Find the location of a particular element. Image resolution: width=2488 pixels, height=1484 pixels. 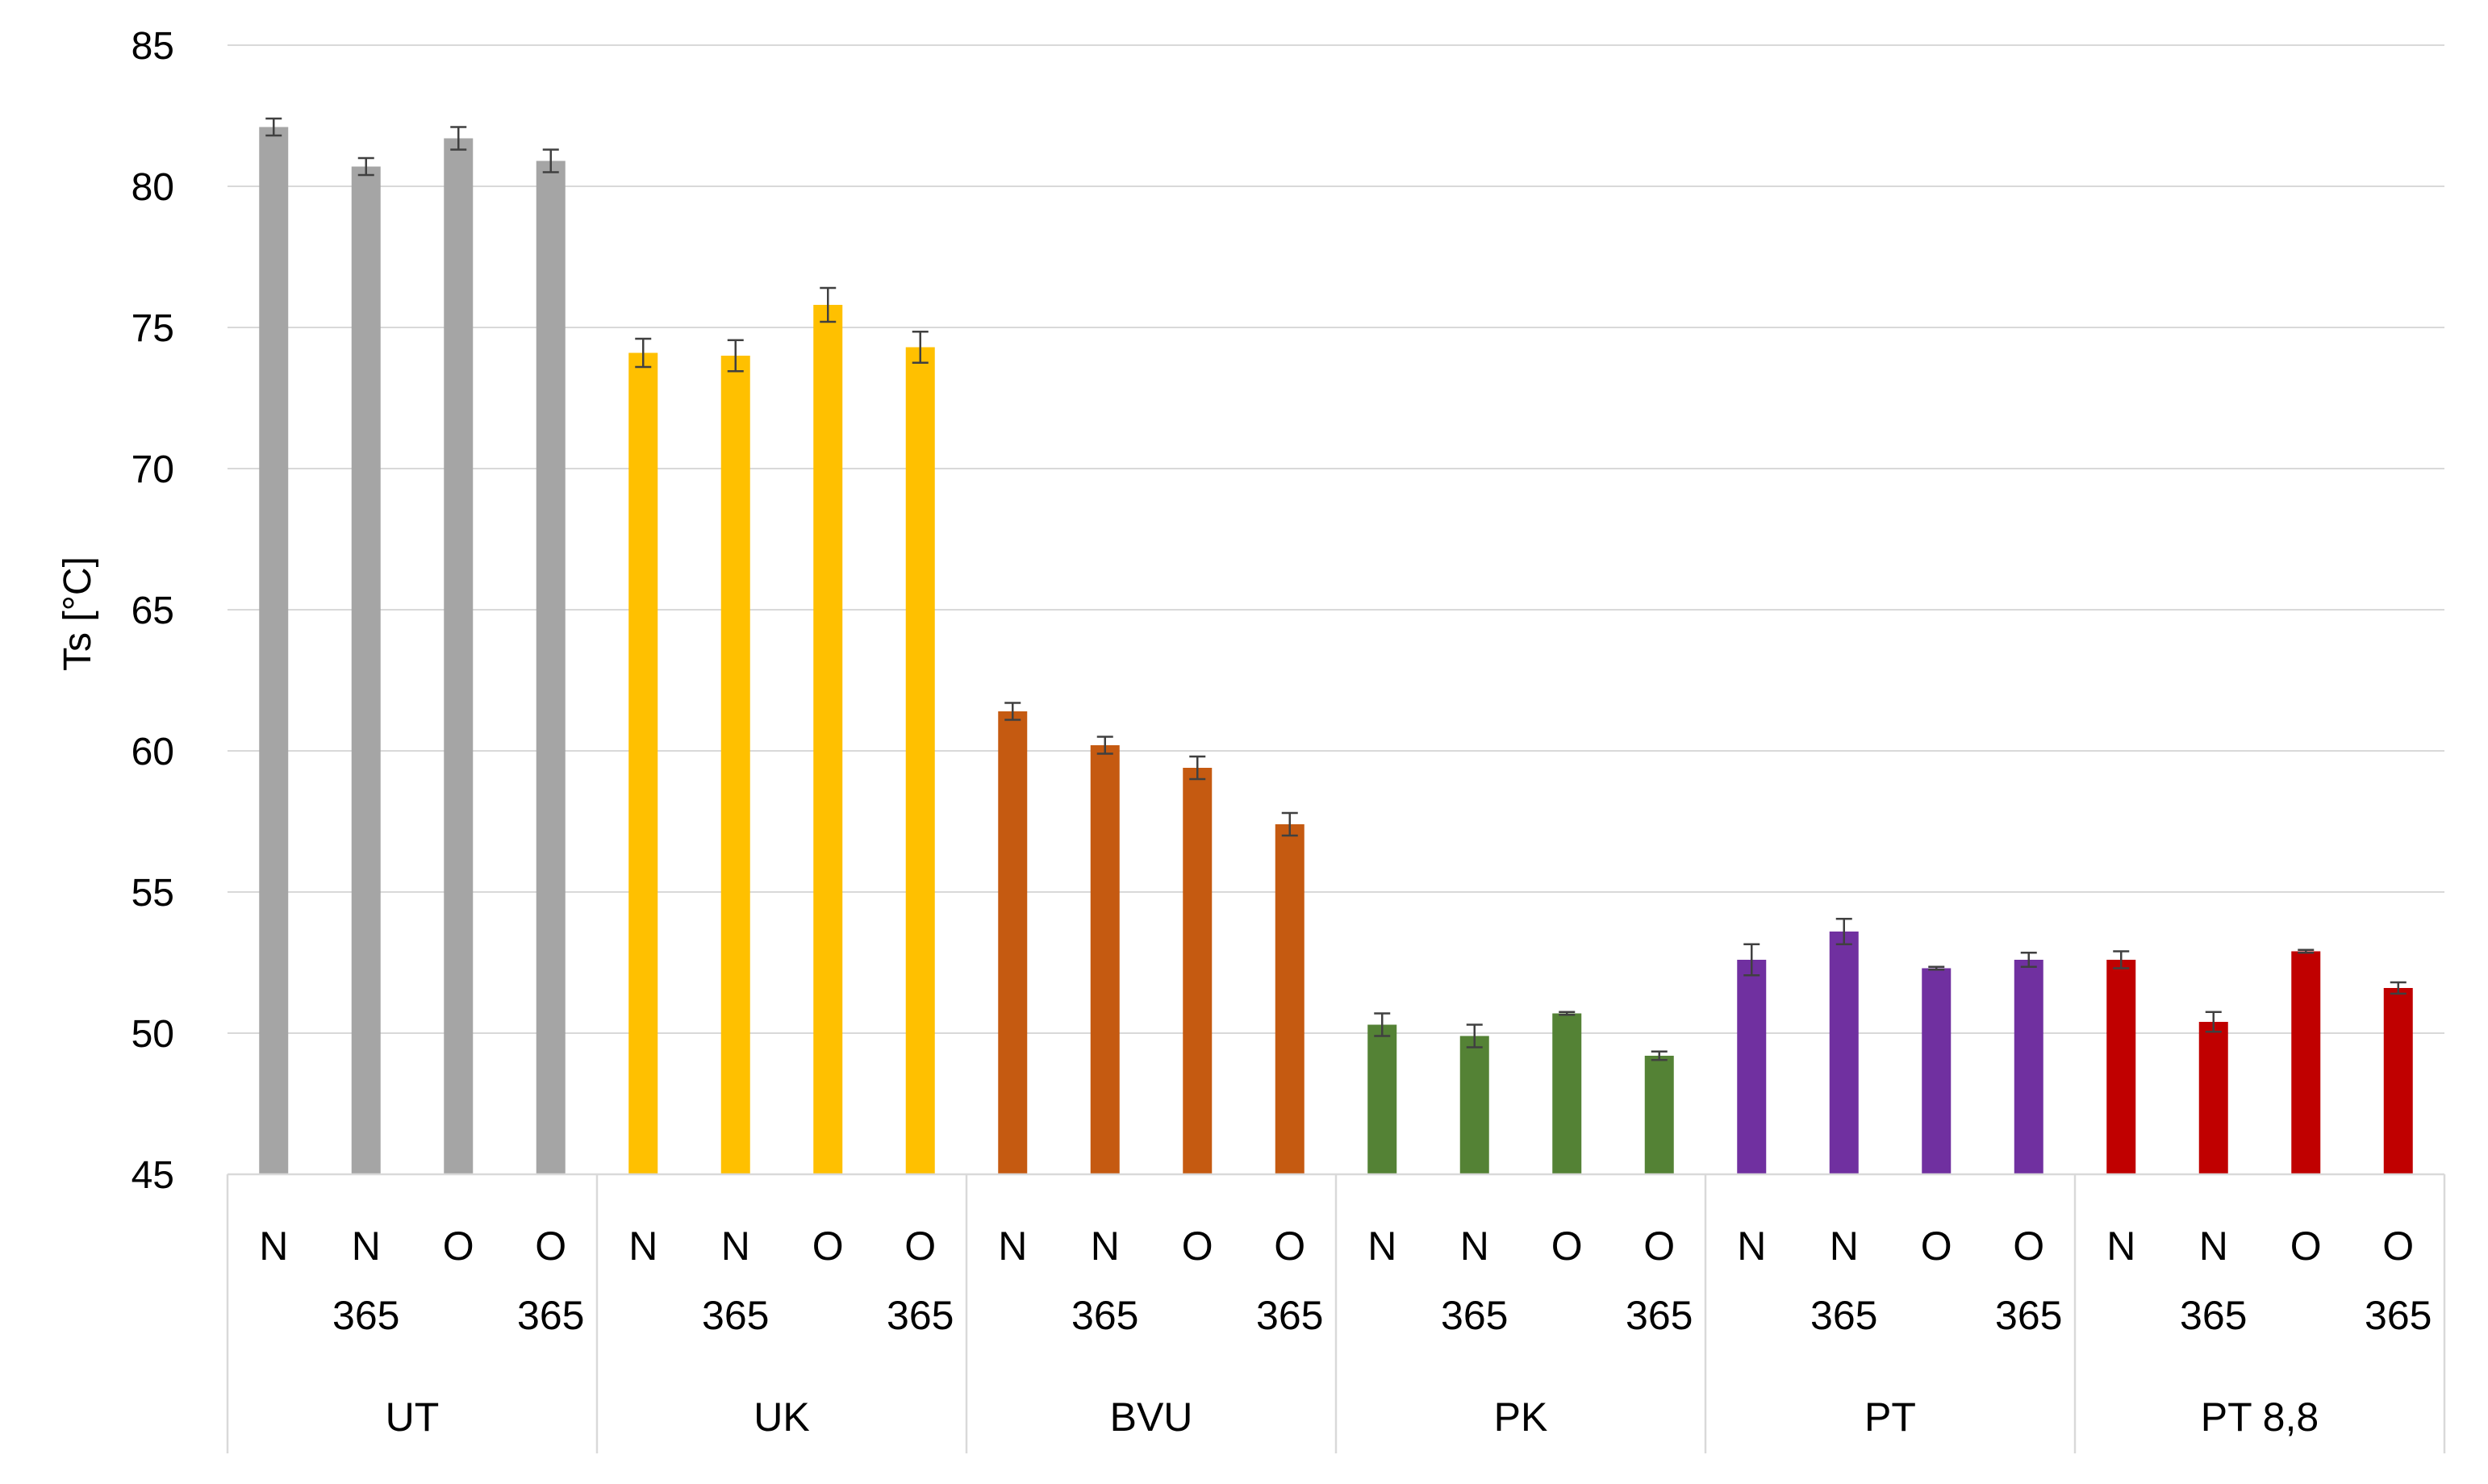

group-label: PK is located at coordinates (1521, 1417).